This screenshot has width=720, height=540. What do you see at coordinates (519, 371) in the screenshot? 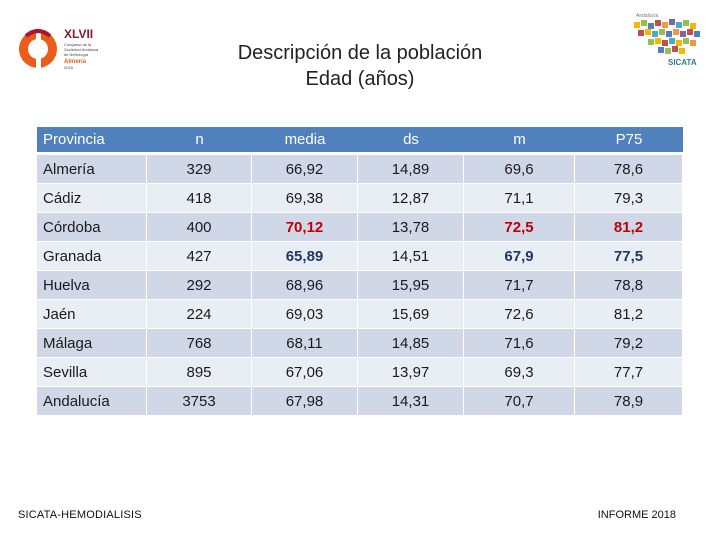
I see `cell-m: 69,3` at bounding box center [519, 371].